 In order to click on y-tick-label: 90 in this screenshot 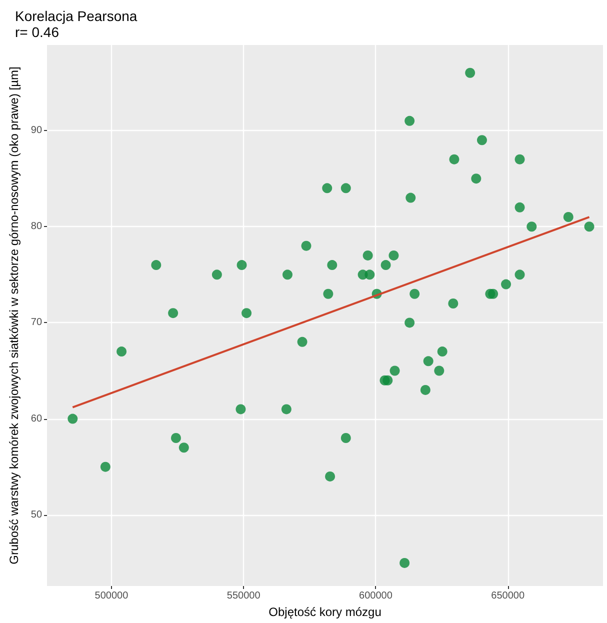, I will do `click(36, 130)`.